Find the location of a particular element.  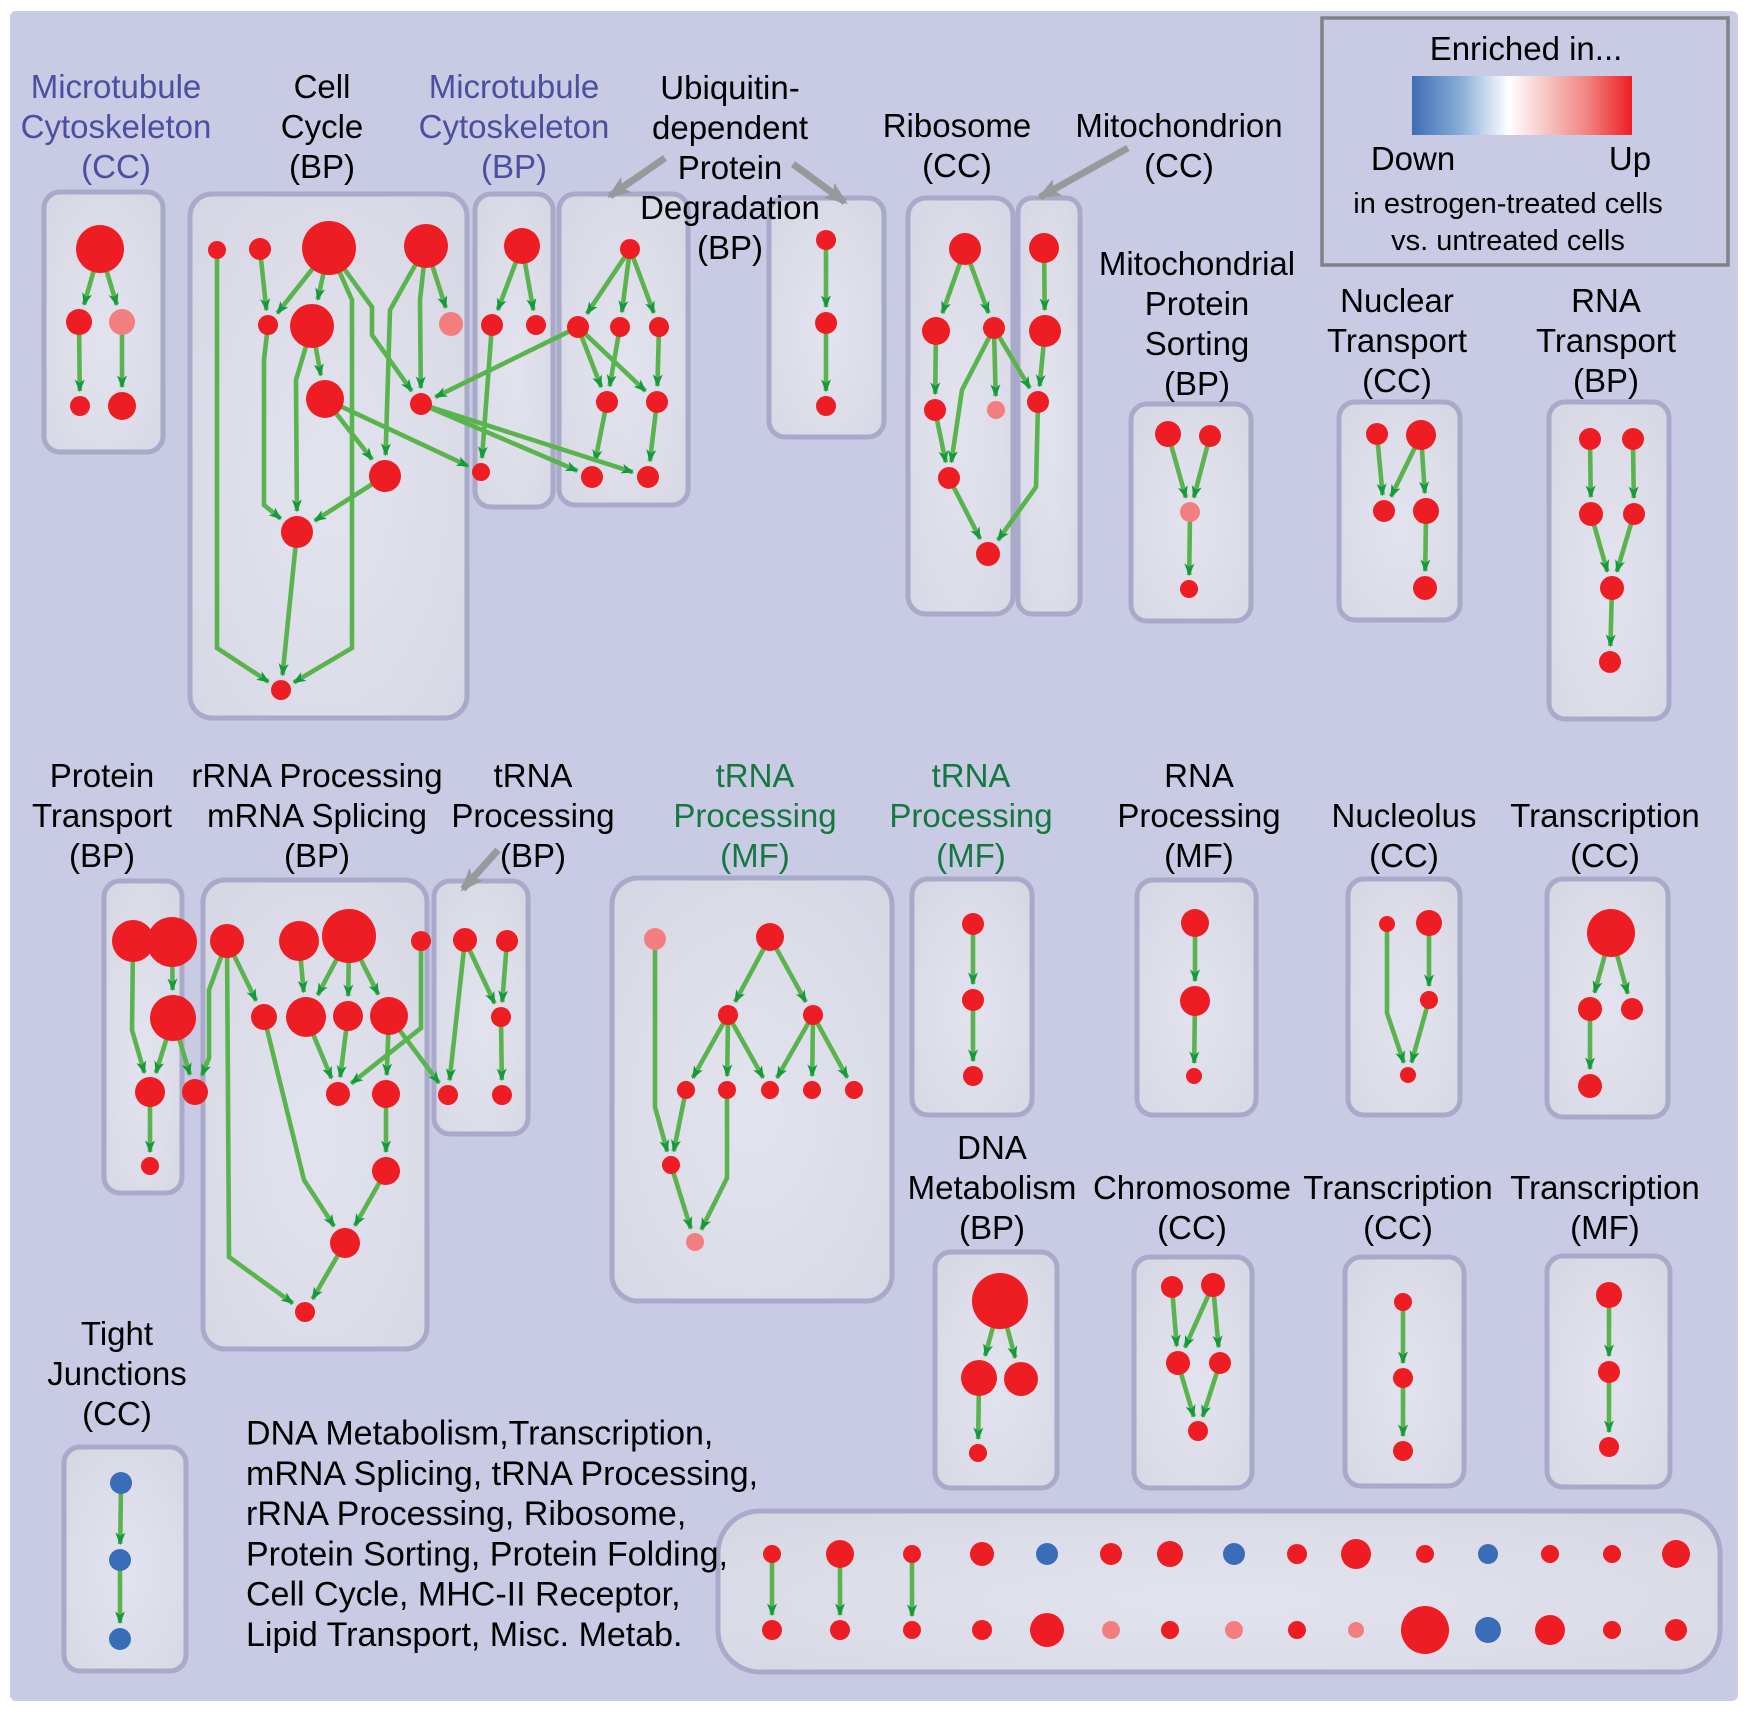

svg-text: Cell is located at coordinates (322, 86).